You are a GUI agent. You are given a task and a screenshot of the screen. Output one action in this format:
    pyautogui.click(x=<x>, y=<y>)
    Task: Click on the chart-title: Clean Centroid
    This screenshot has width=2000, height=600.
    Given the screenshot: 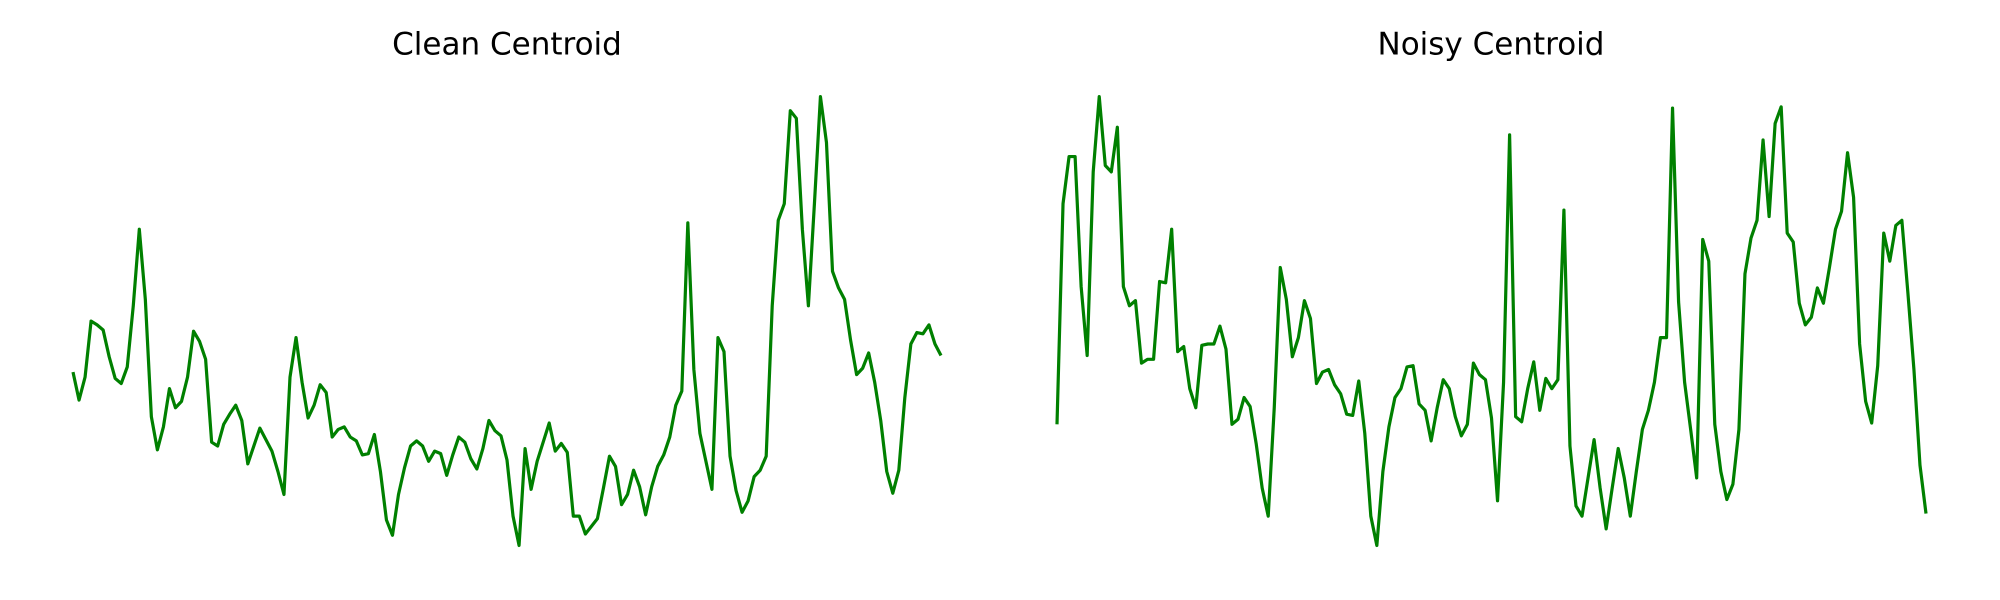 What is the action you would take?
    pyautogui.click(x=507, y=45)
    